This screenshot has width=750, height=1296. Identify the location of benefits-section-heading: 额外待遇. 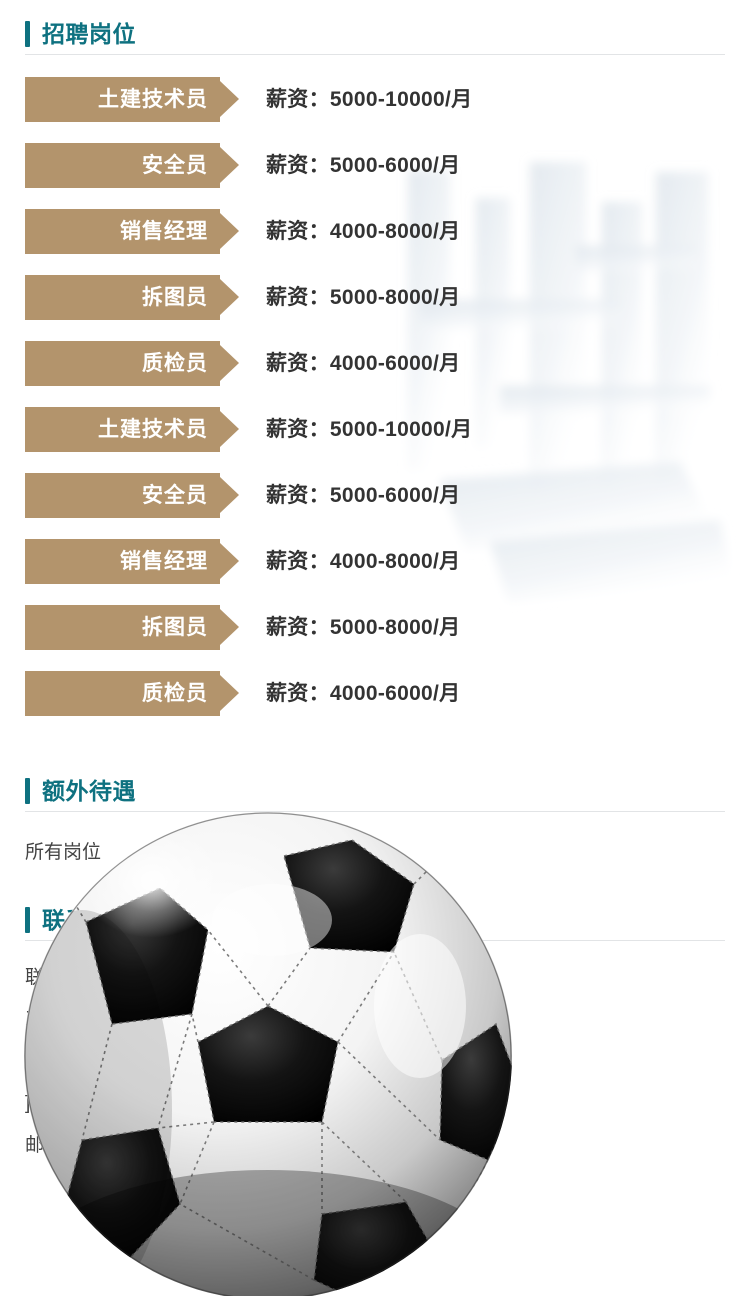
(375, 791).